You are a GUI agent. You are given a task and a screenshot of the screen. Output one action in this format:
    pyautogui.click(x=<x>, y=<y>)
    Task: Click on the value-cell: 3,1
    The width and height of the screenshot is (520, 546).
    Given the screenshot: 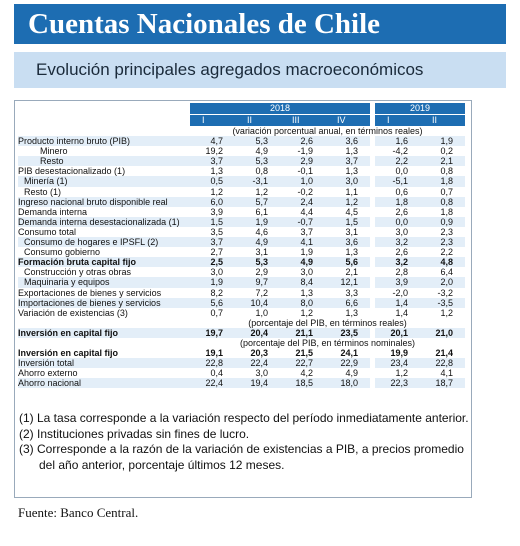 What is the action you would take?
    pyautogui.click(x=261, y=252)
    